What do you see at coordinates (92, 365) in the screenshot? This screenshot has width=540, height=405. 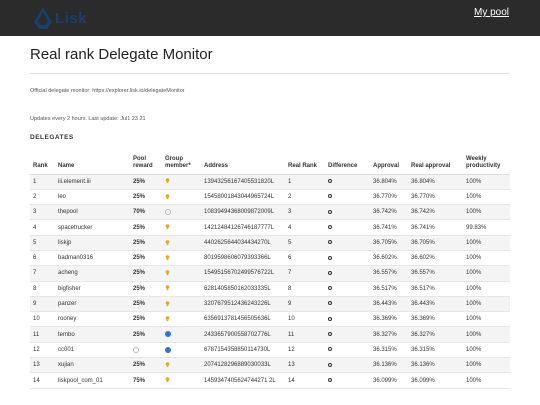 I see `delegate-name-link: xujian` at bounding box center [92, 365].